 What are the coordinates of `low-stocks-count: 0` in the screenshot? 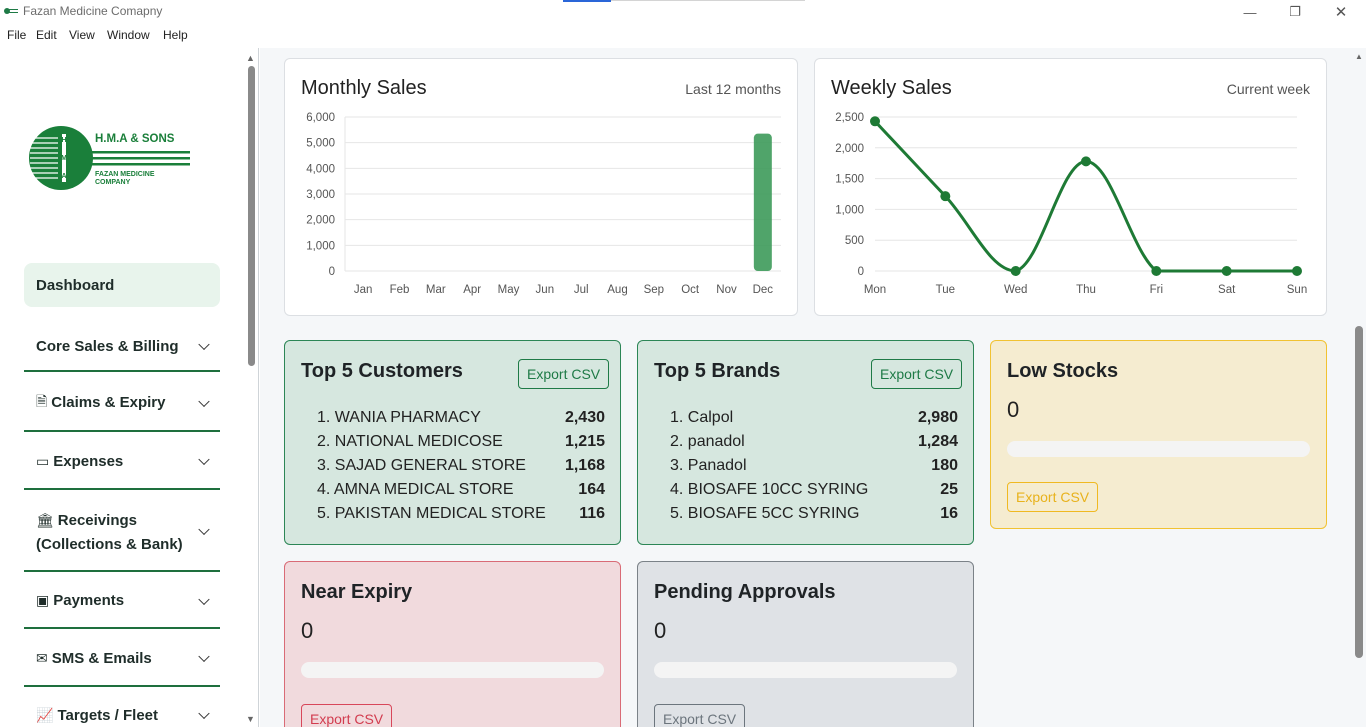 It's located at (1013, 409).